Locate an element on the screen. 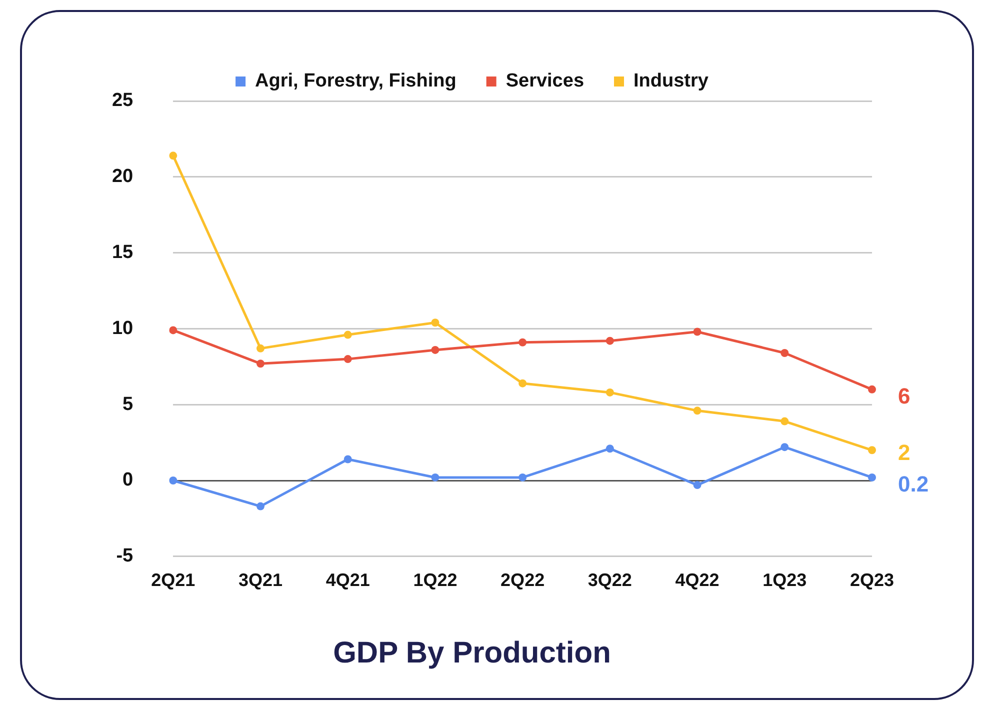  y-tick-label: 15 is located at coordinates (123, 253).